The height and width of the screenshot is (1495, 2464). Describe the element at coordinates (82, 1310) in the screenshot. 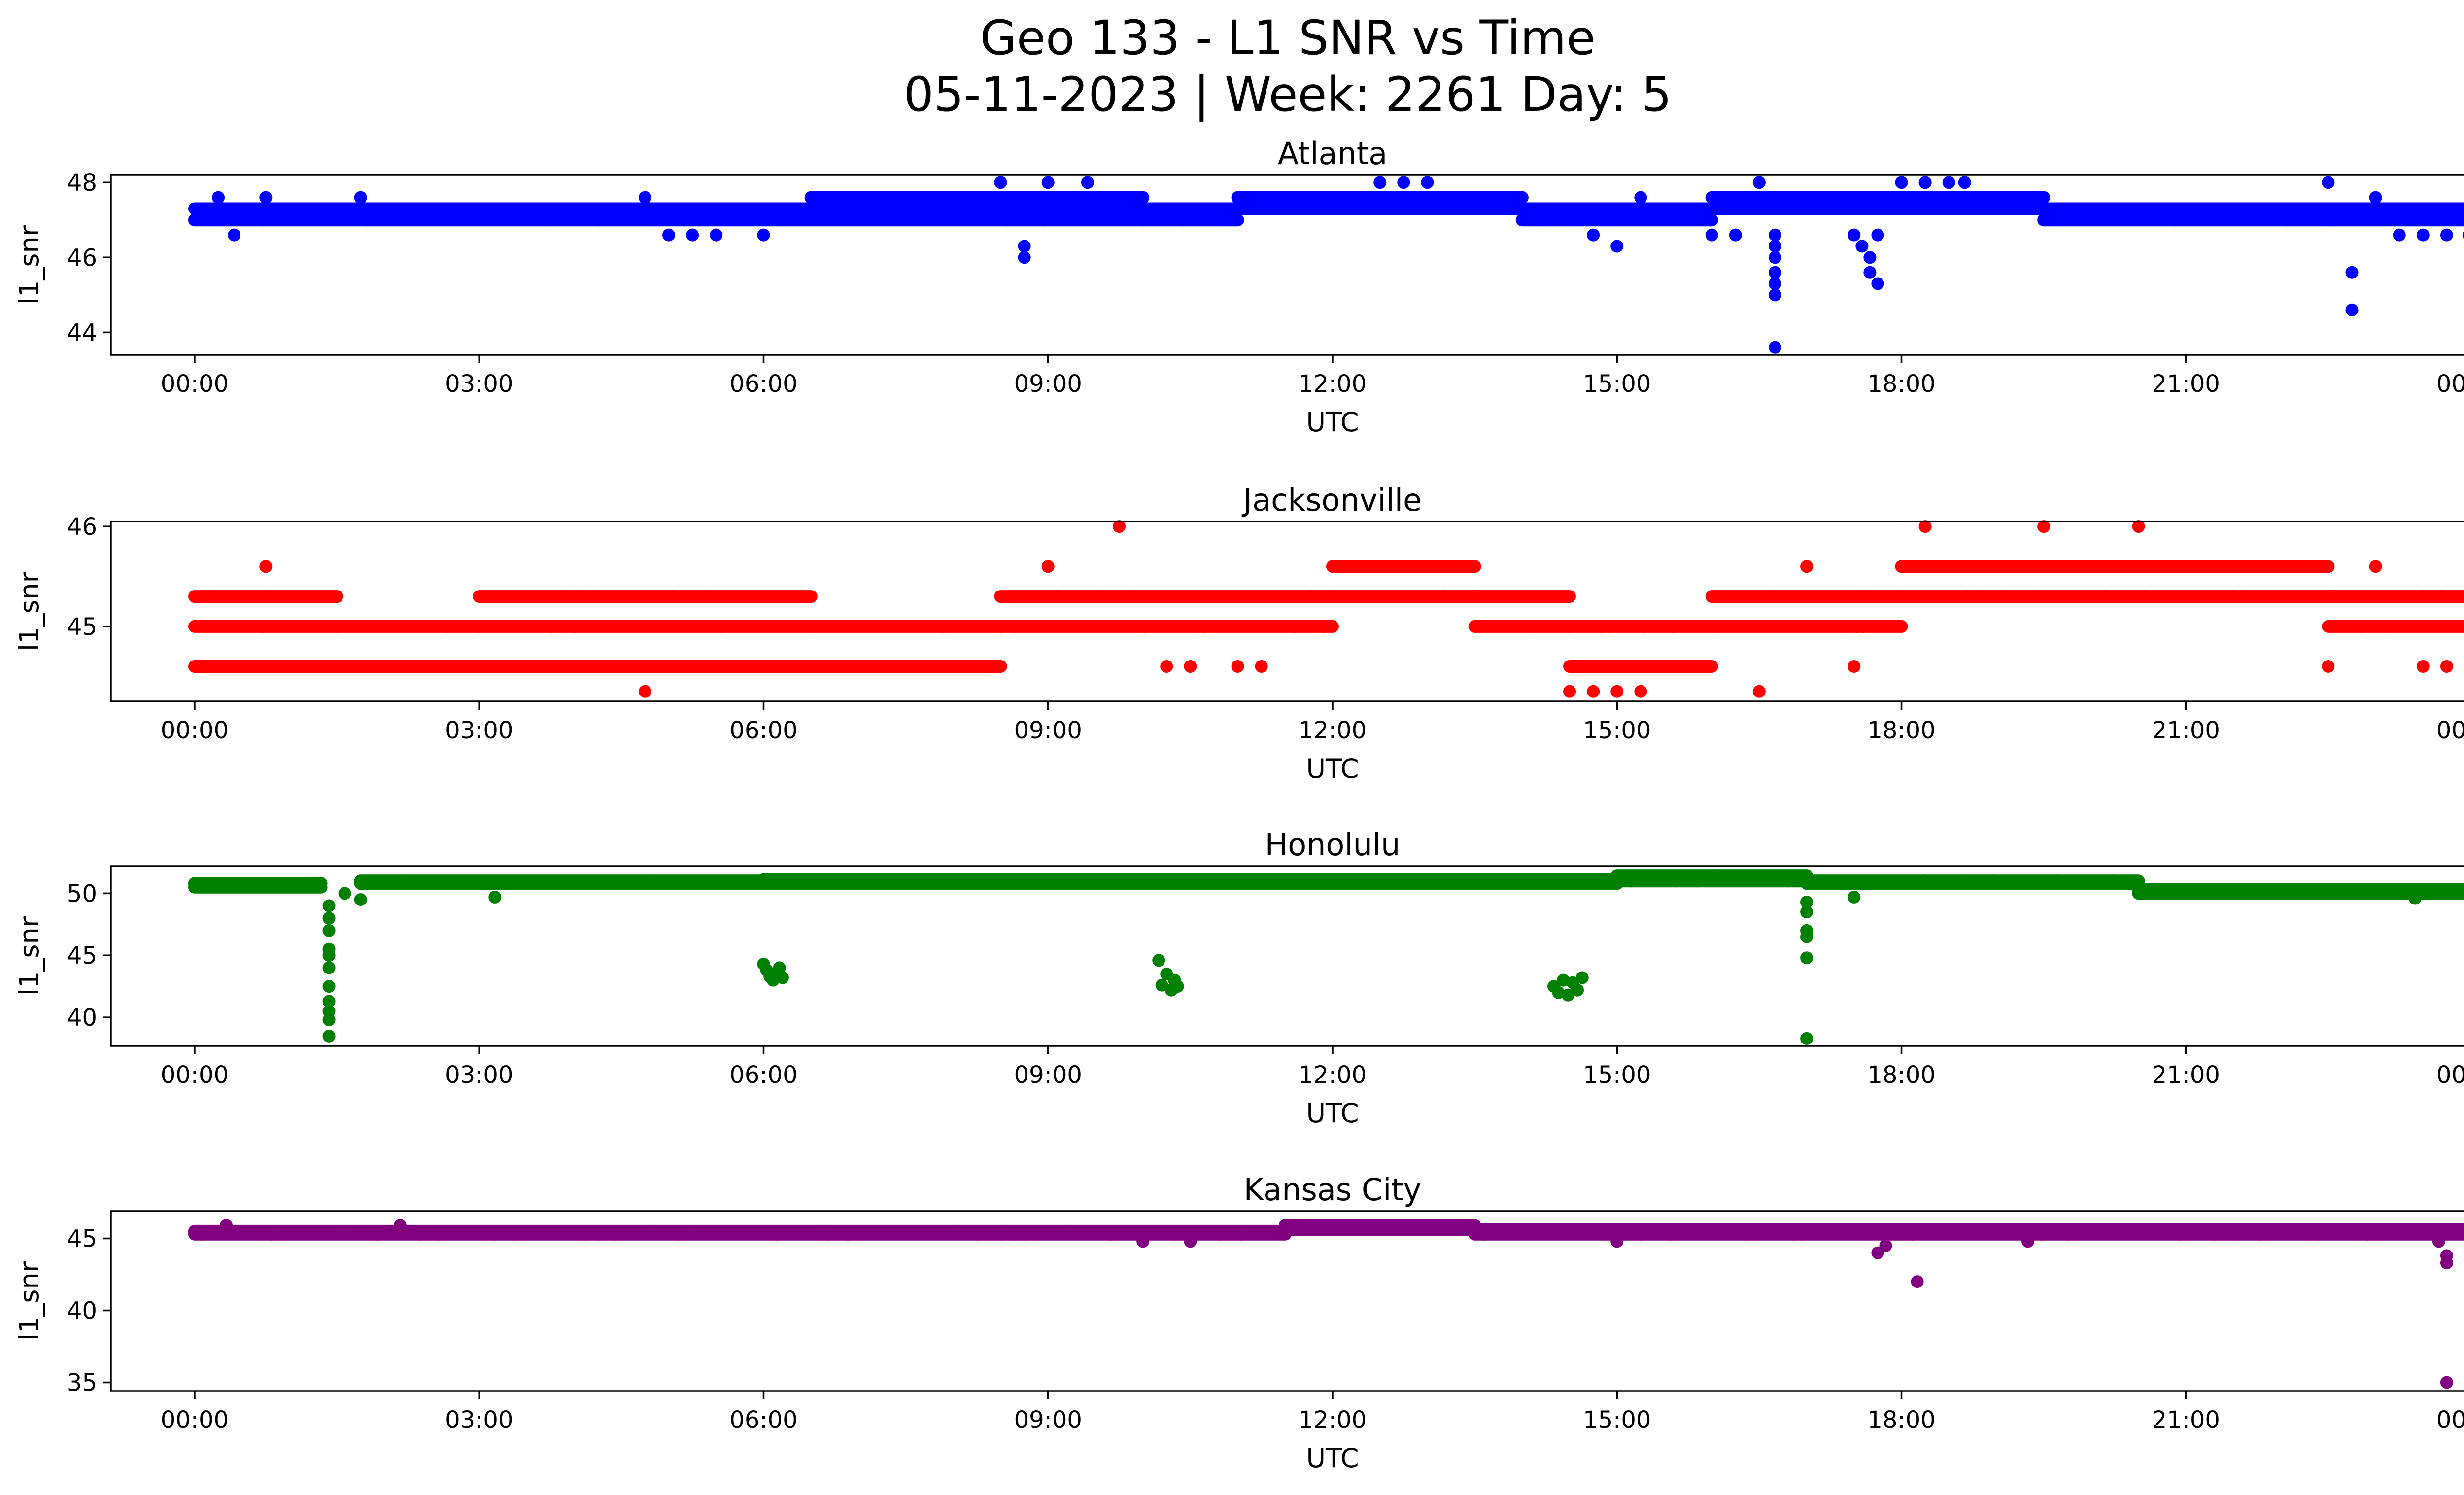

I see `y-tick-label: 40` at that location.